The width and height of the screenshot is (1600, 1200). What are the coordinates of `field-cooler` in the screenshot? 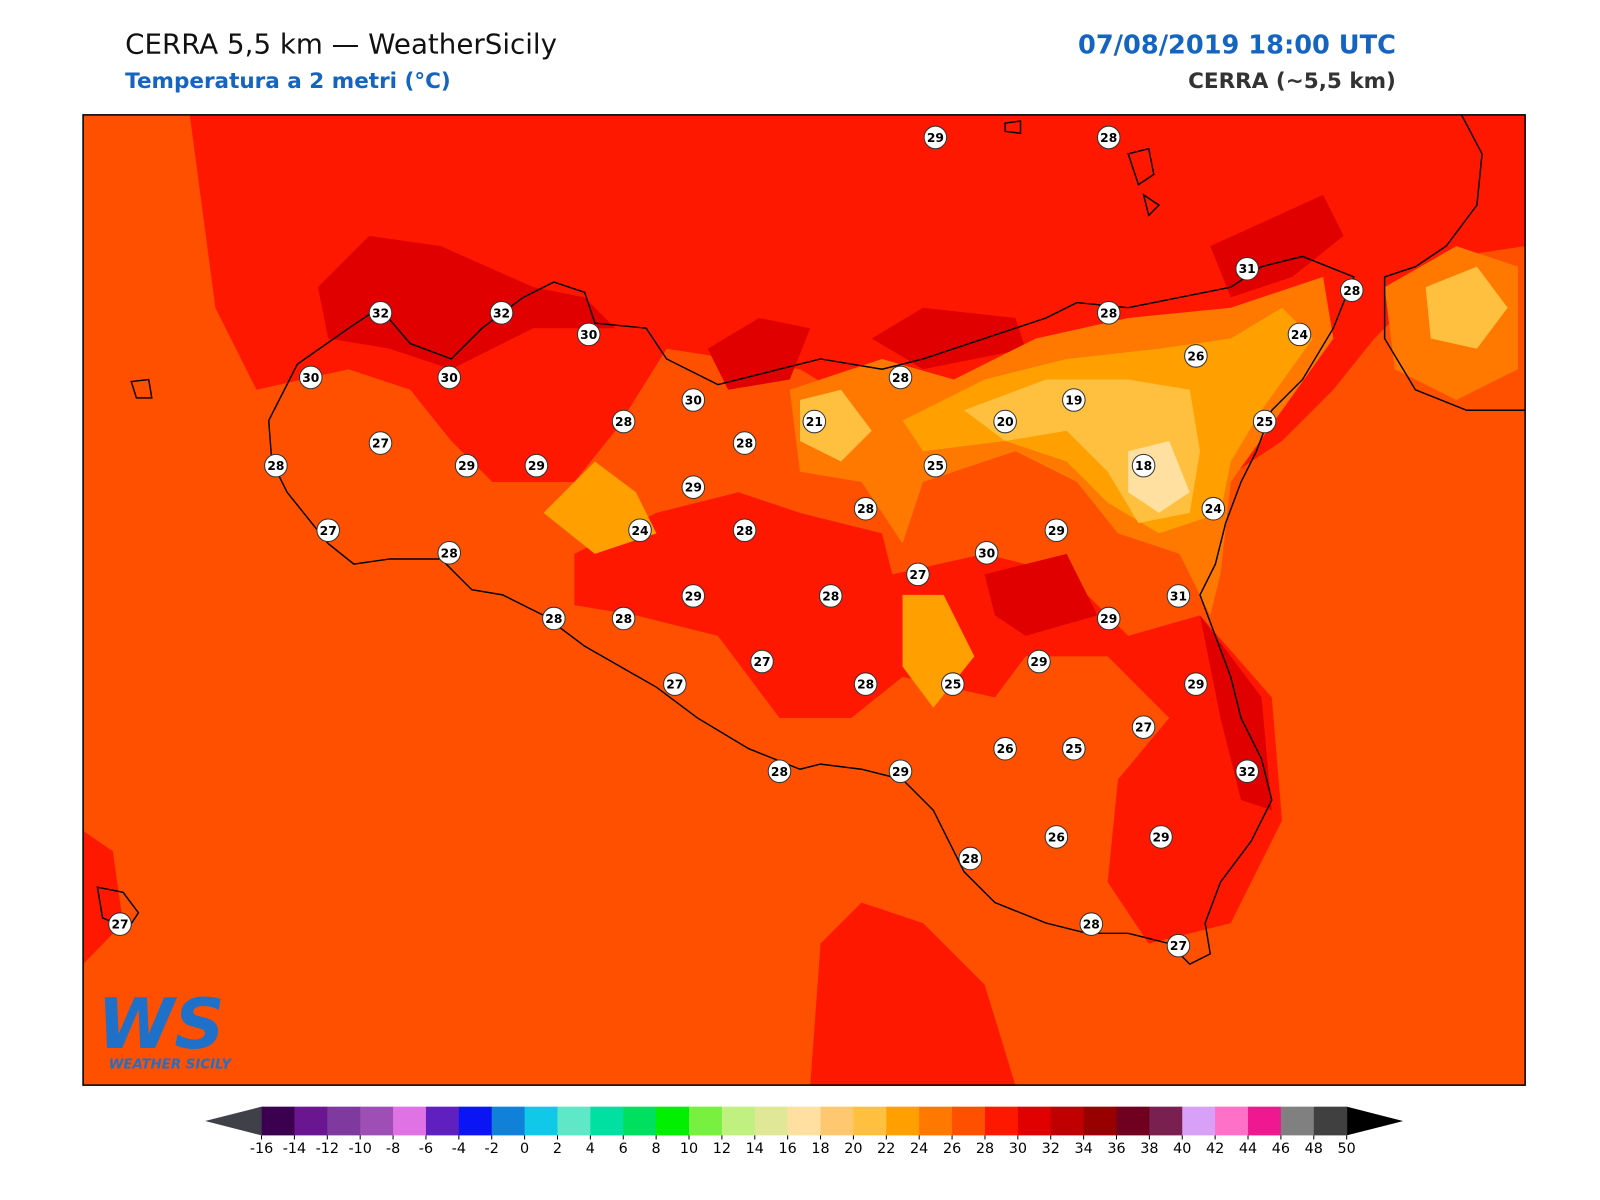 It's located at (836, 425).